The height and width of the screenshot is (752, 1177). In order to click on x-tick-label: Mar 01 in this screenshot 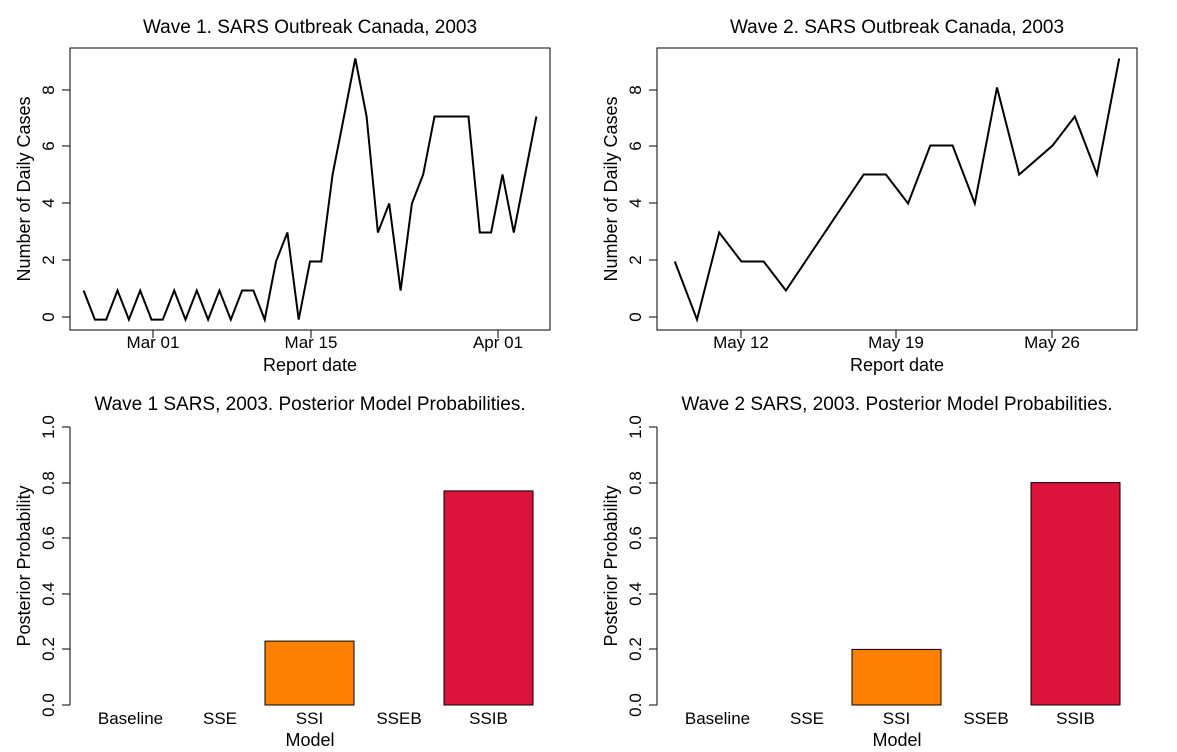, I will do `click(153, 342)`.